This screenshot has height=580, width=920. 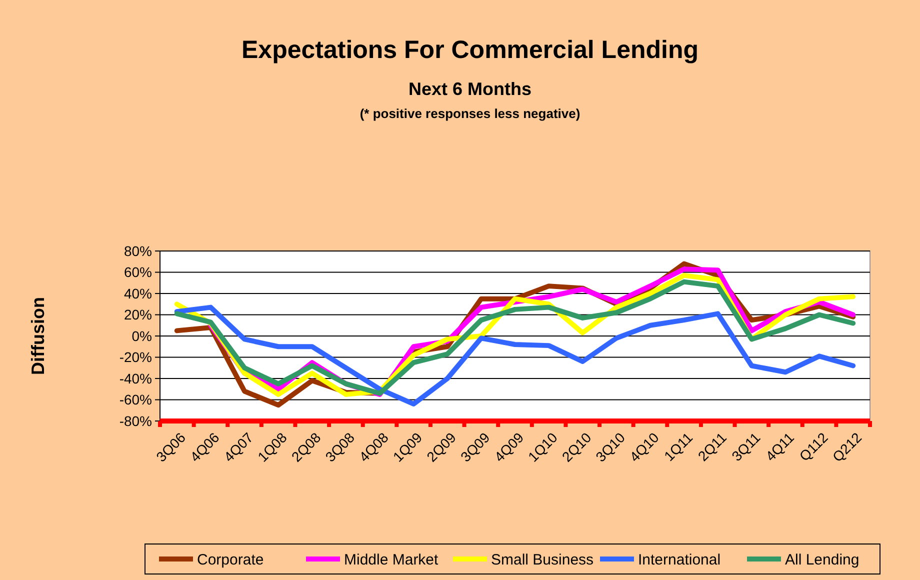 What do you see at coordinates (135, 357) in the screenshot?
I see `y-tick-label: -20%` at bounding box center [135, 357].